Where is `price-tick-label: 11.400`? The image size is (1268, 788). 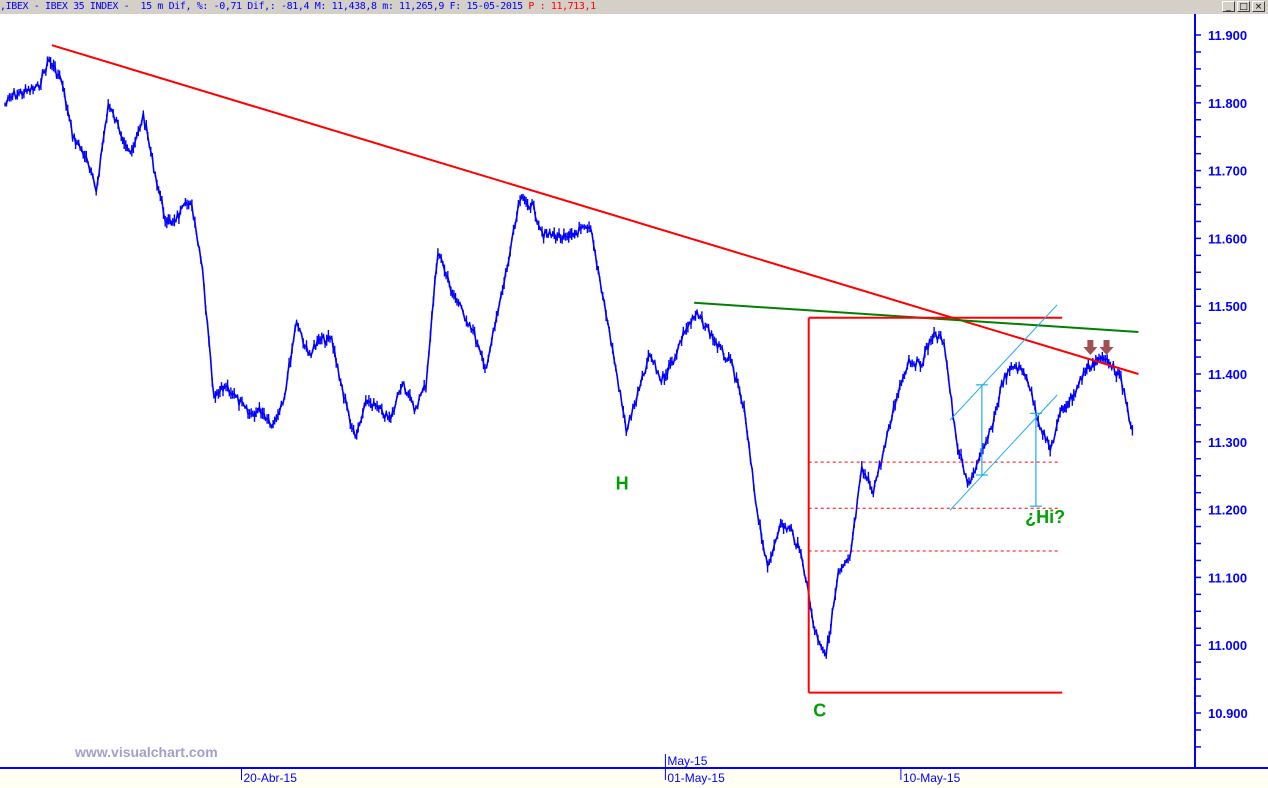 price-tick-label: 11.400 is located at coordinates (1227, 374).